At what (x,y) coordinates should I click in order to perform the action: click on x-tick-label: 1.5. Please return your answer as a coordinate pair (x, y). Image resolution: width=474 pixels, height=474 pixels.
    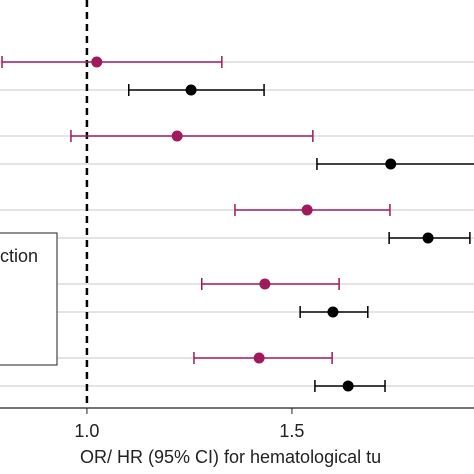
    Looking at the image, I should click on (291, 431).